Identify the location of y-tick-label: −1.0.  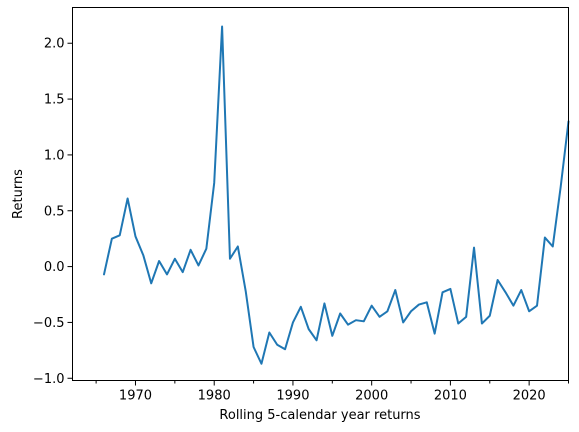
(49, 379).